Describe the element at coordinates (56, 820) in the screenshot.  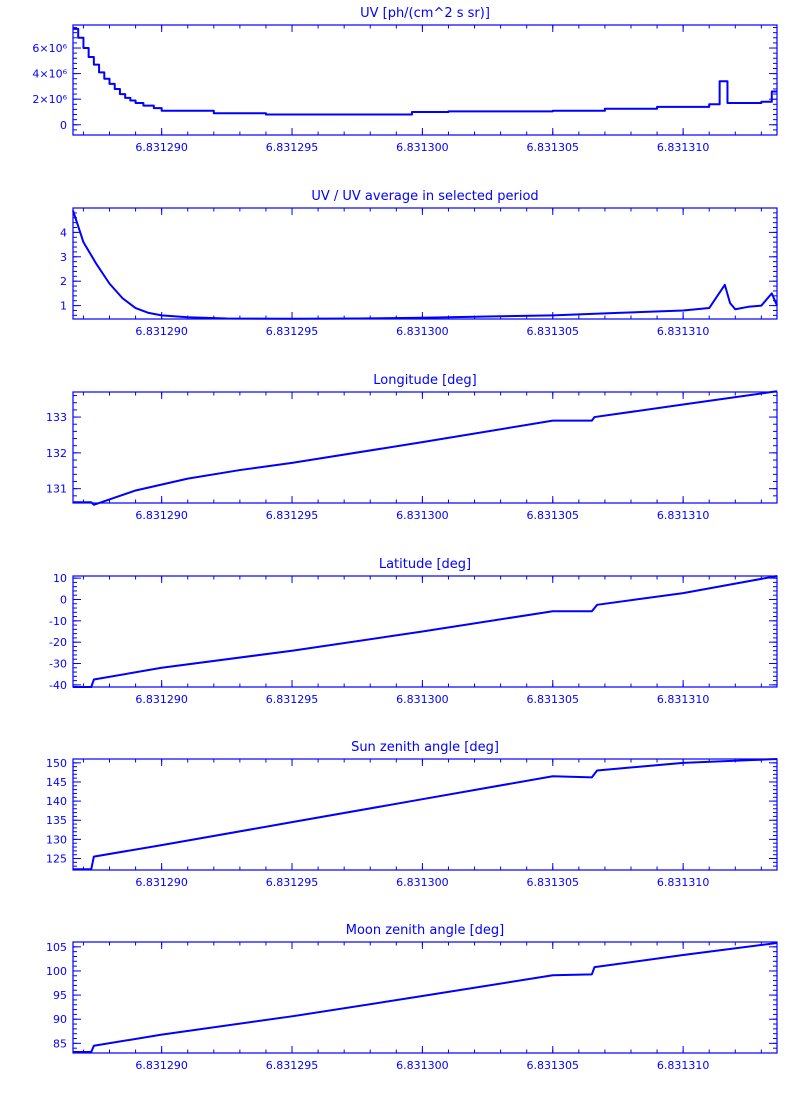
I see `y-tick-label: 135` at that location.